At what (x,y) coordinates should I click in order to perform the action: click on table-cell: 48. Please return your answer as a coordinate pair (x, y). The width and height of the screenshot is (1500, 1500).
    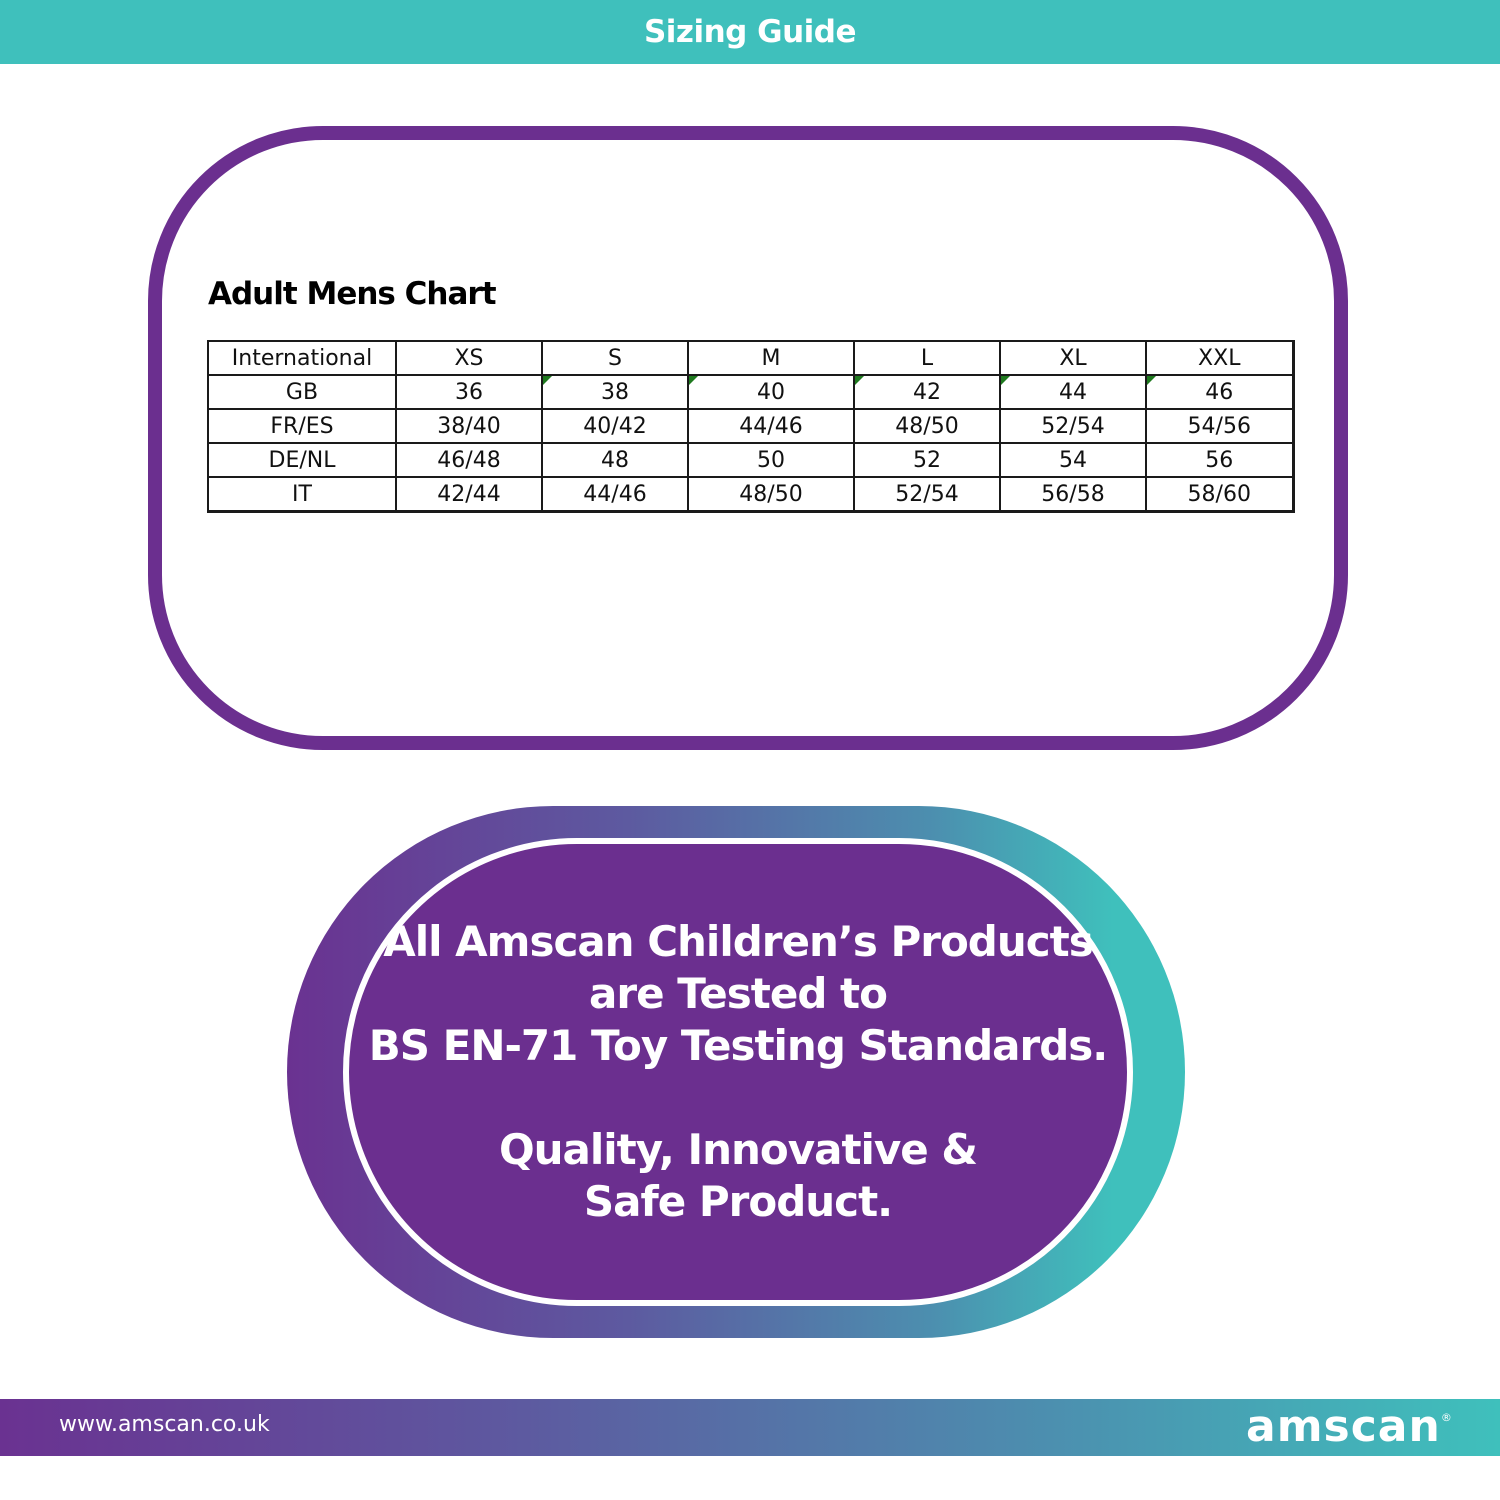
    Looking at the image, I should click on (615, 460).